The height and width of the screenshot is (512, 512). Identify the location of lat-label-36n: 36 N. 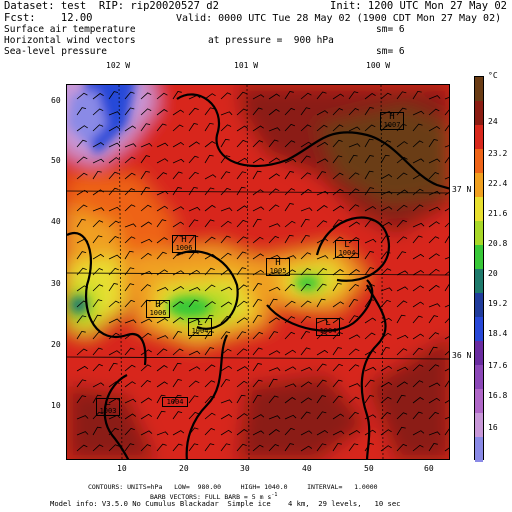
(462, 355).